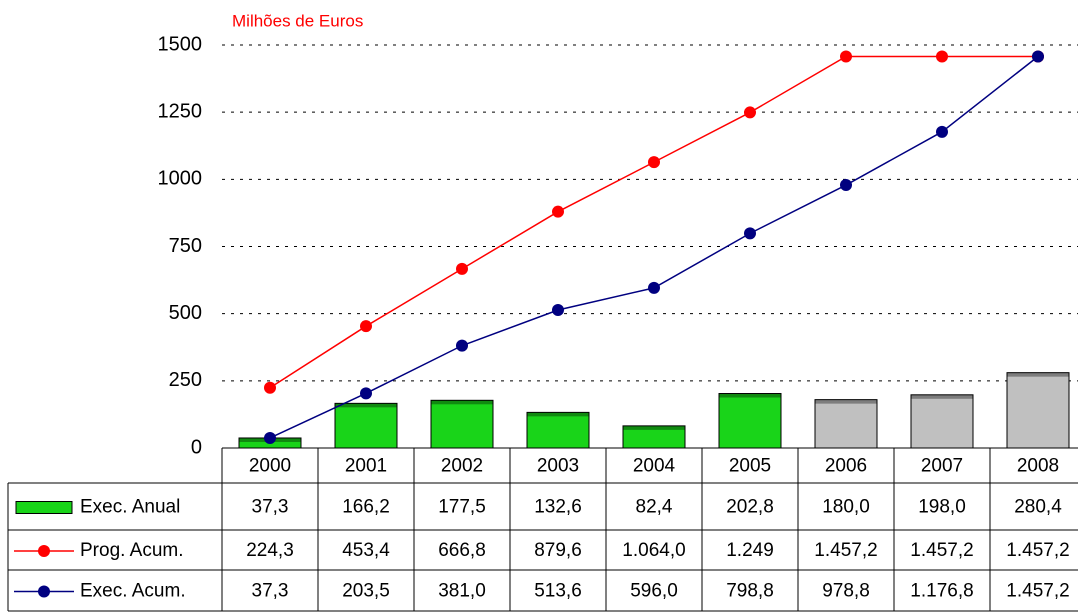 The height and width of the screenshot is (612, 1078). I want to click on y-tick-label: 250, so click(185, 380).